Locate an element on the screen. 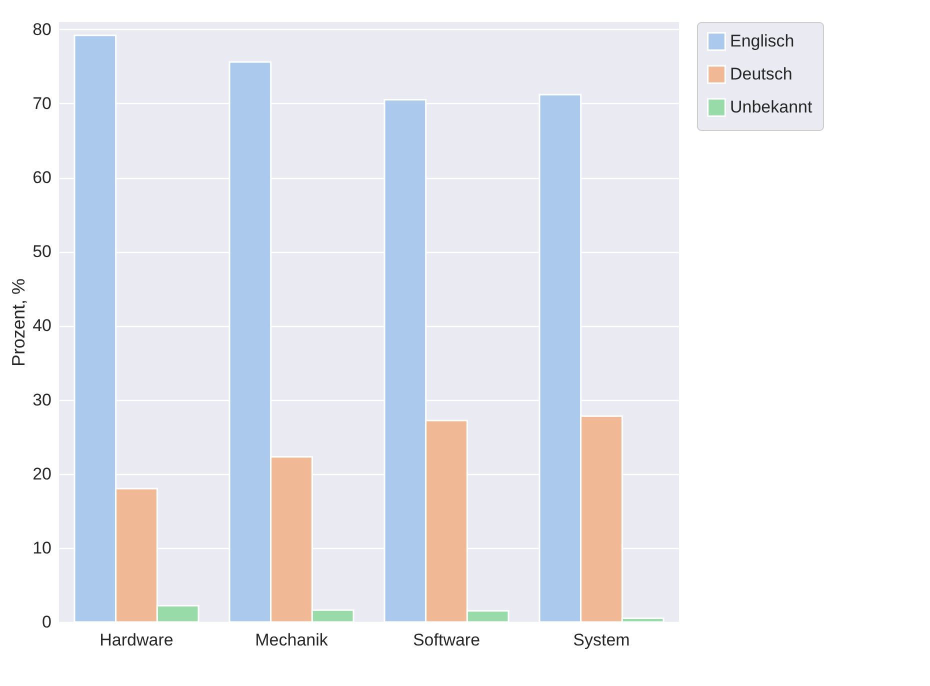 This screenshot has width=930, height=686. y-tick-label: 10 is located at coordinates (42, 548).